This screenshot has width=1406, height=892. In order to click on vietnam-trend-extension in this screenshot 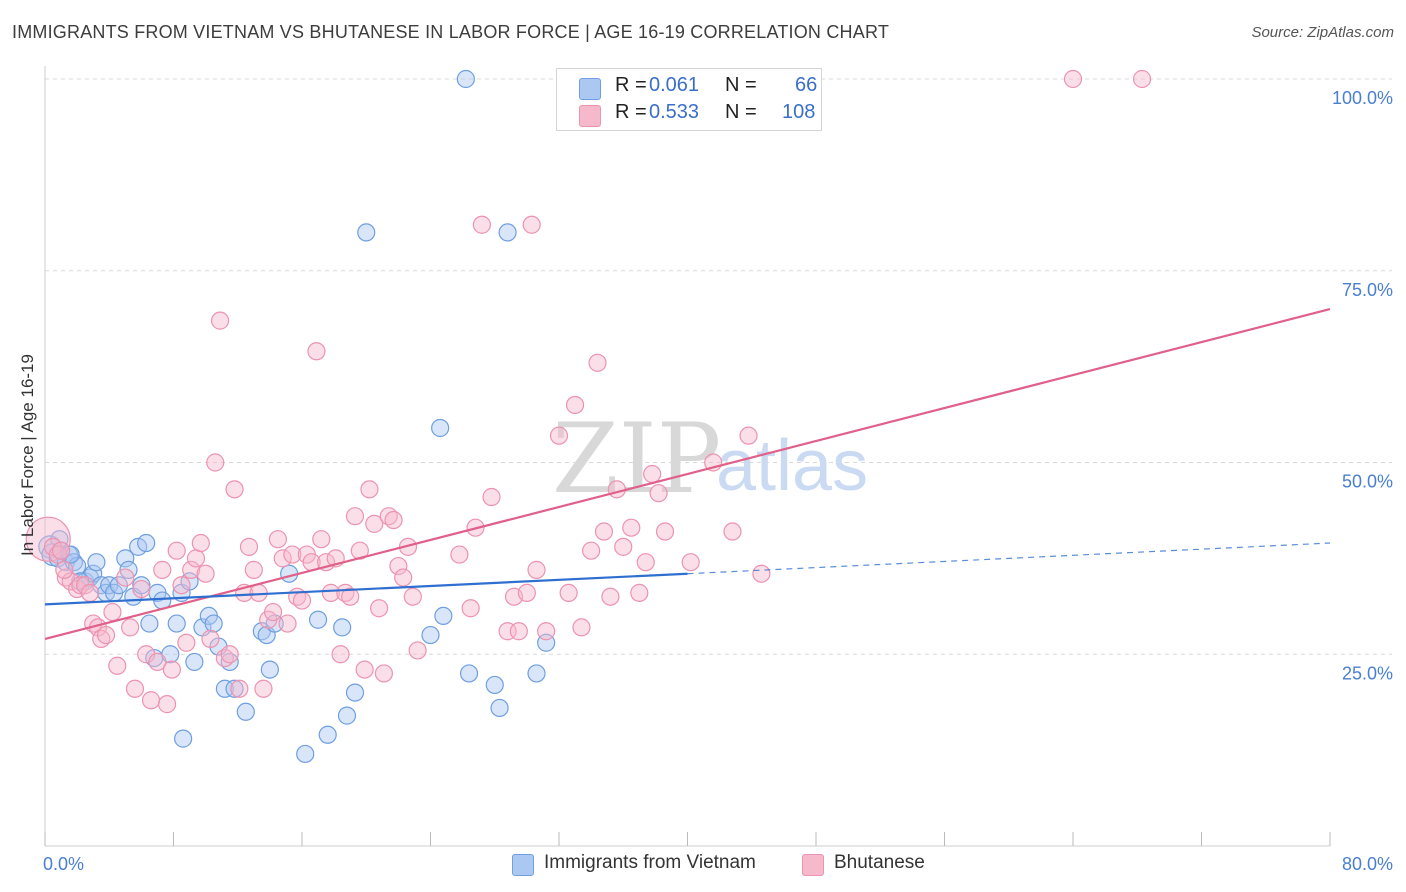, I will do `click(1009, 558)`.